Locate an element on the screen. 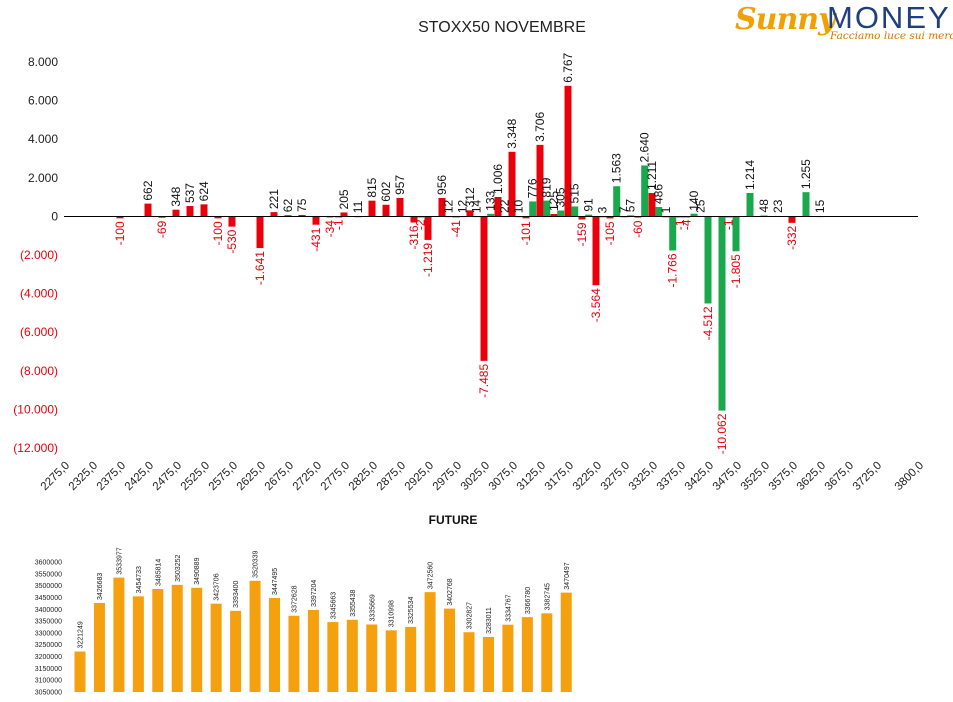 The image size is (953, 702). main-bar-label: 819 is located at coordinates (547, 187).